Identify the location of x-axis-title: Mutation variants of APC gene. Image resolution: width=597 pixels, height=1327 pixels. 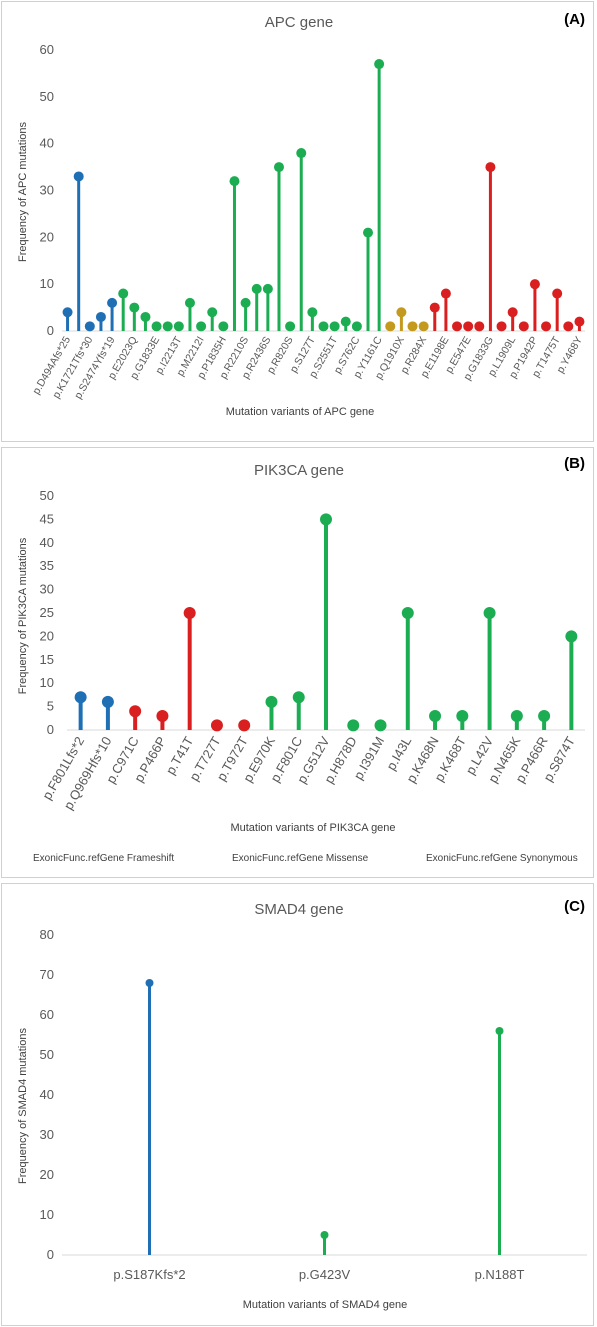
(300, 412).